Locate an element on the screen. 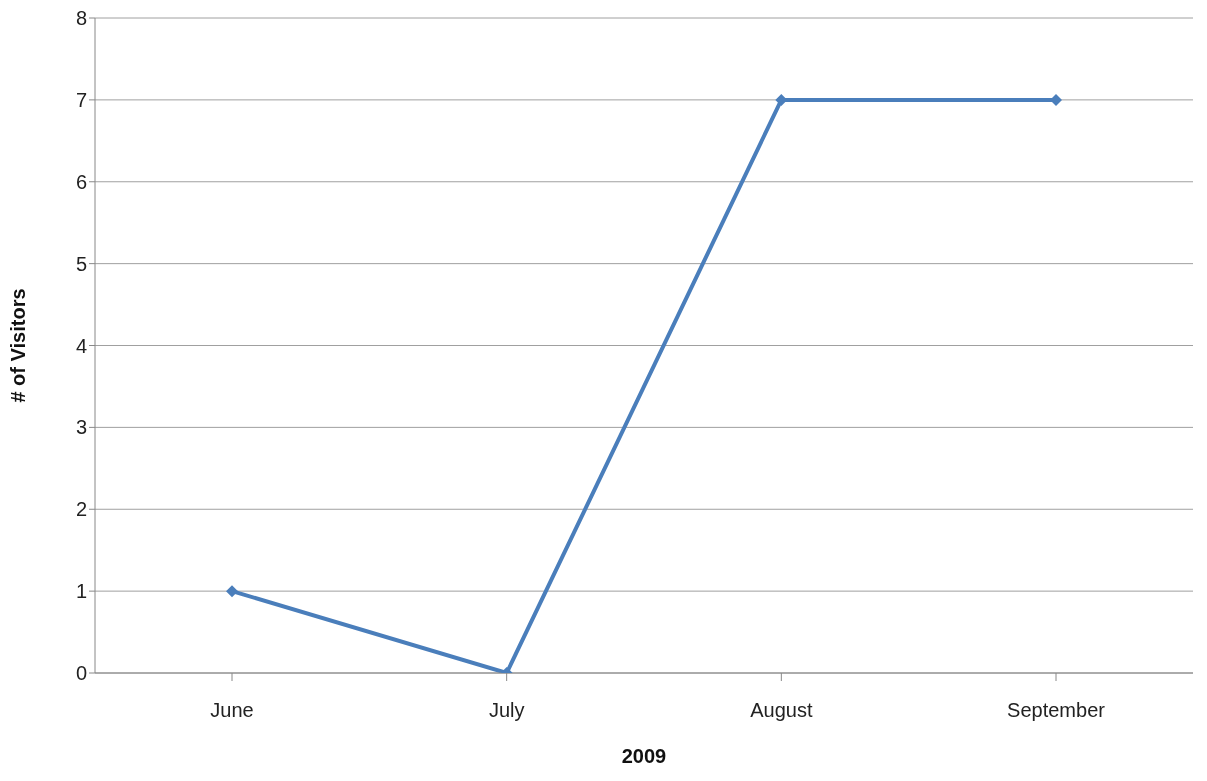  y-tick-label: 6 is located at coordinates (81, 181).